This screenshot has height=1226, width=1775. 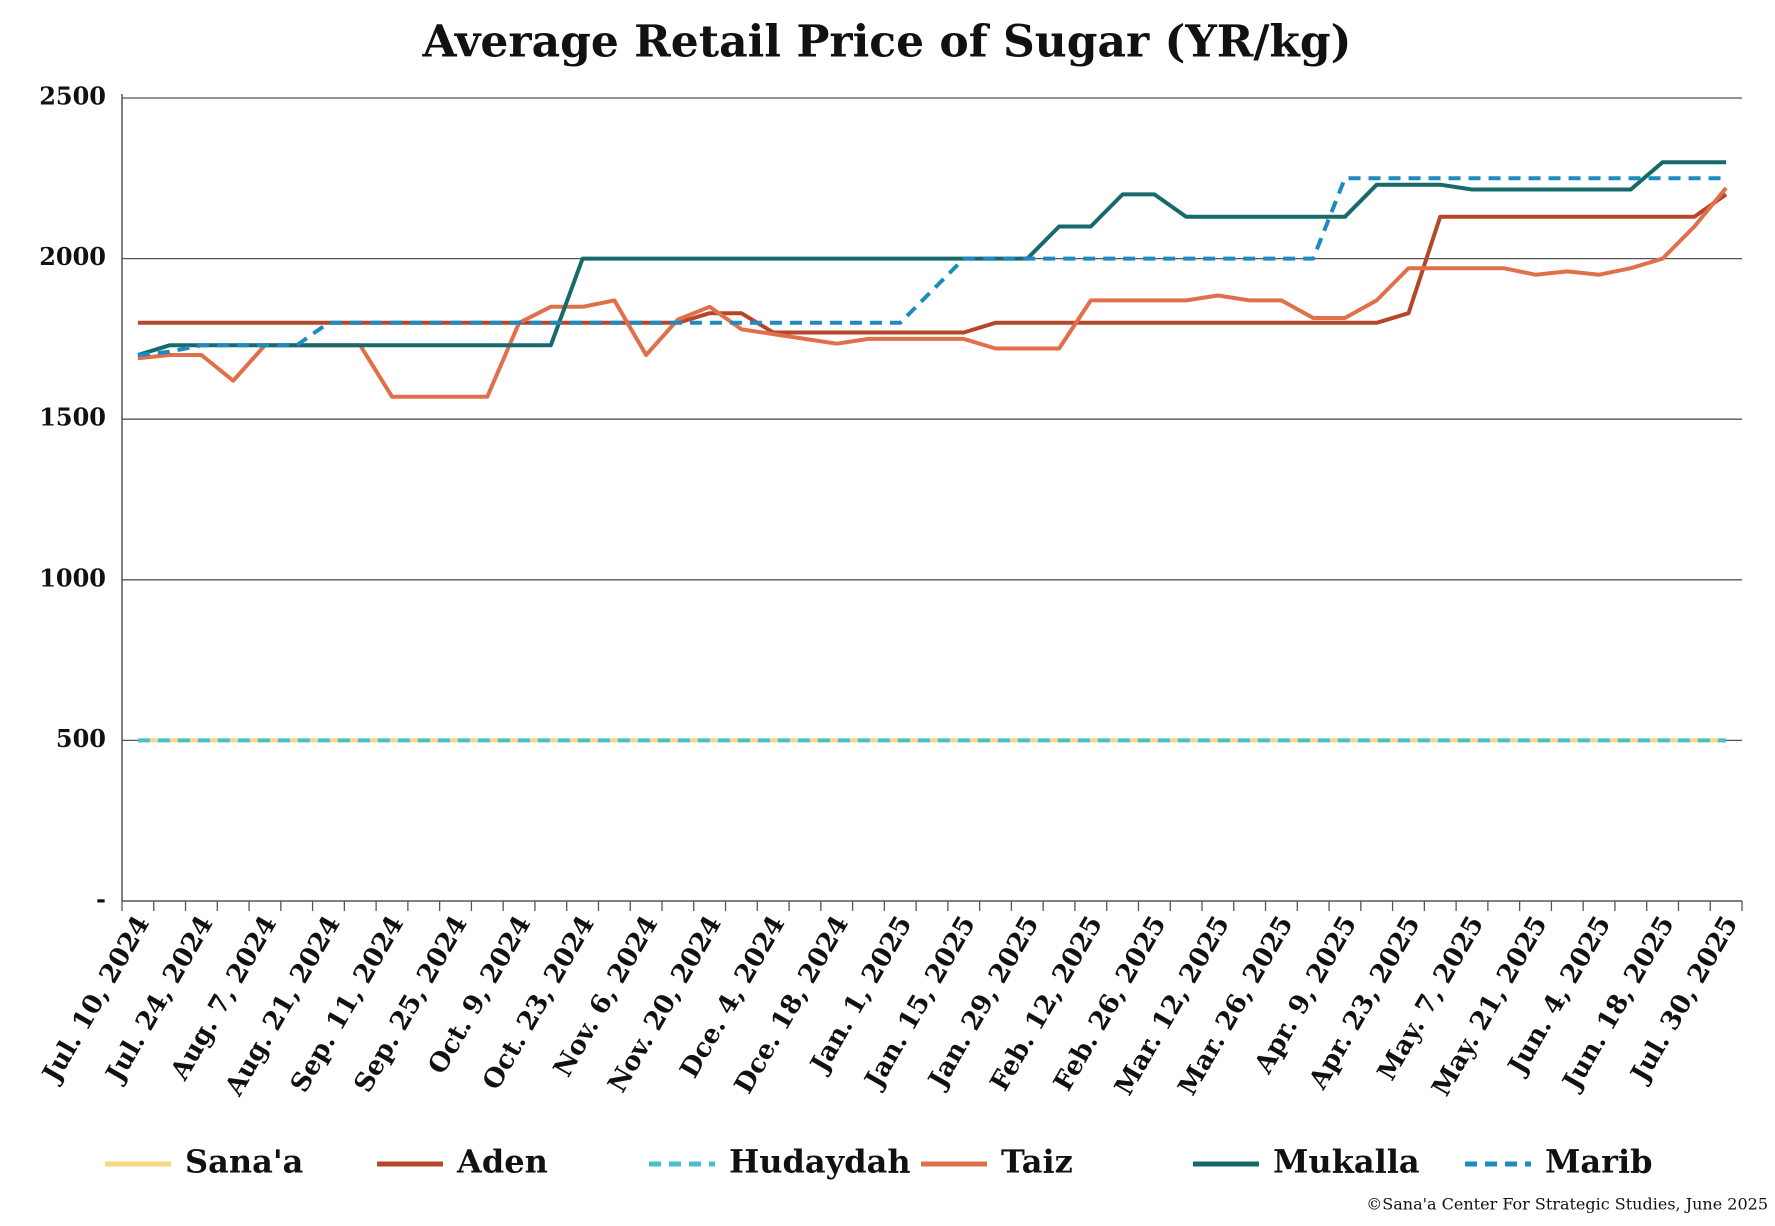 I want to click on legend-label: Taiz, so click(x=1037, y=1162).